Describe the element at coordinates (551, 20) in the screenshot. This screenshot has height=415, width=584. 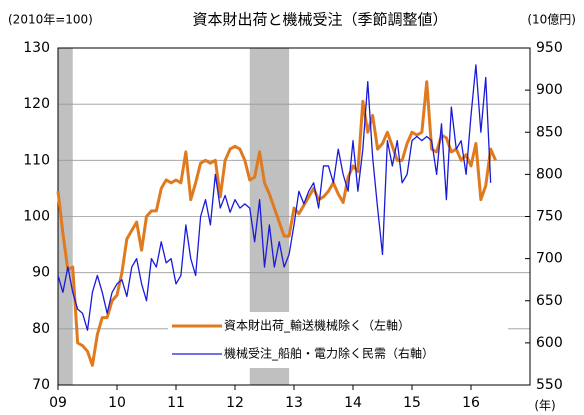
I see `y2-axis-label: (10億円)` at that location.